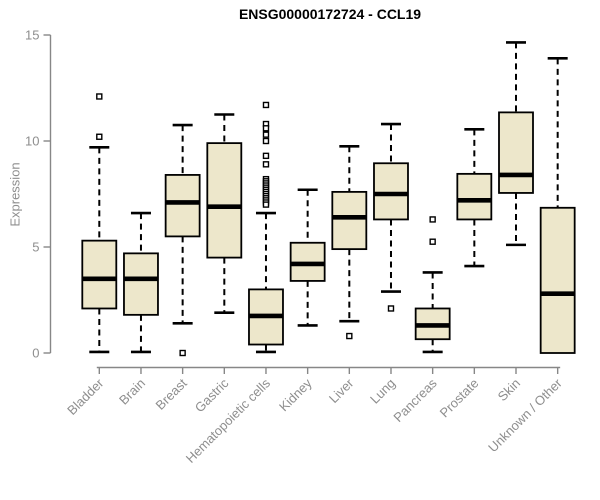 Image resolution: width=600 pixels, height=500 pixels. What do you see at coordinates (212, 395) in the screenshot?
I see `x-tick-label-gastric: Gastric` at bounding box center [212, 395].